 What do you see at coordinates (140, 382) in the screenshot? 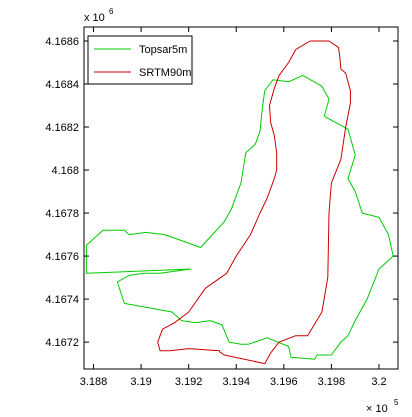
I see `x-tick-label: 3.19` at bounding box center [140, 382].